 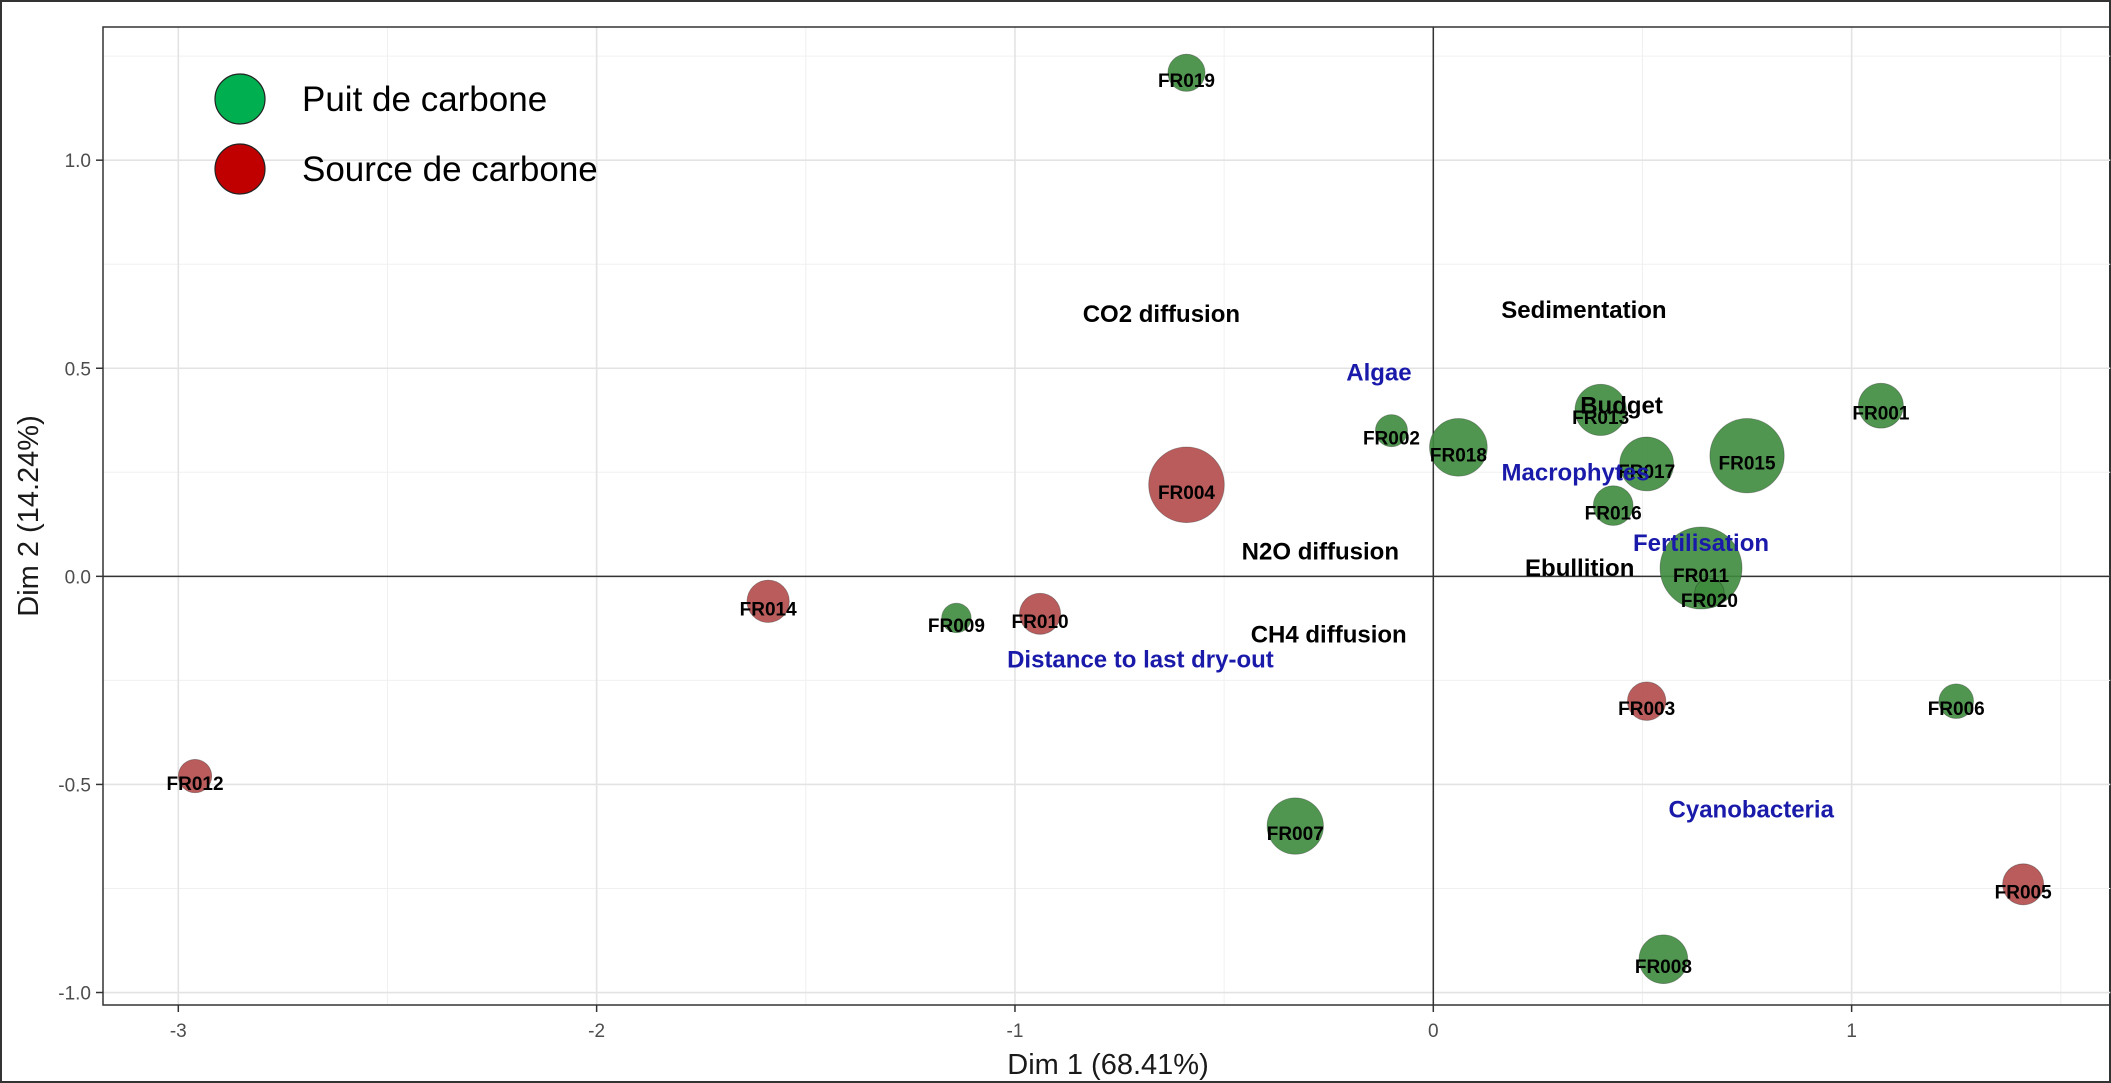 What do you see at coordinates (29, 515) in the screenshot?
I see `y-axis-title: Dim 2 (14.24%)` at bounding box center [29, 515].